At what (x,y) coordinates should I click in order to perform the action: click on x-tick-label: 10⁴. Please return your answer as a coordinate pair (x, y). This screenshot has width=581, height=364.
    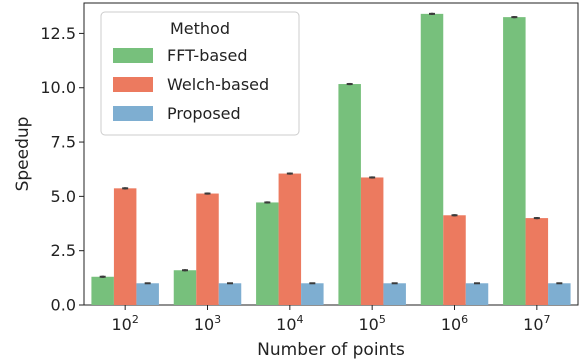
    Looking at the image, I should click on (289, 323).